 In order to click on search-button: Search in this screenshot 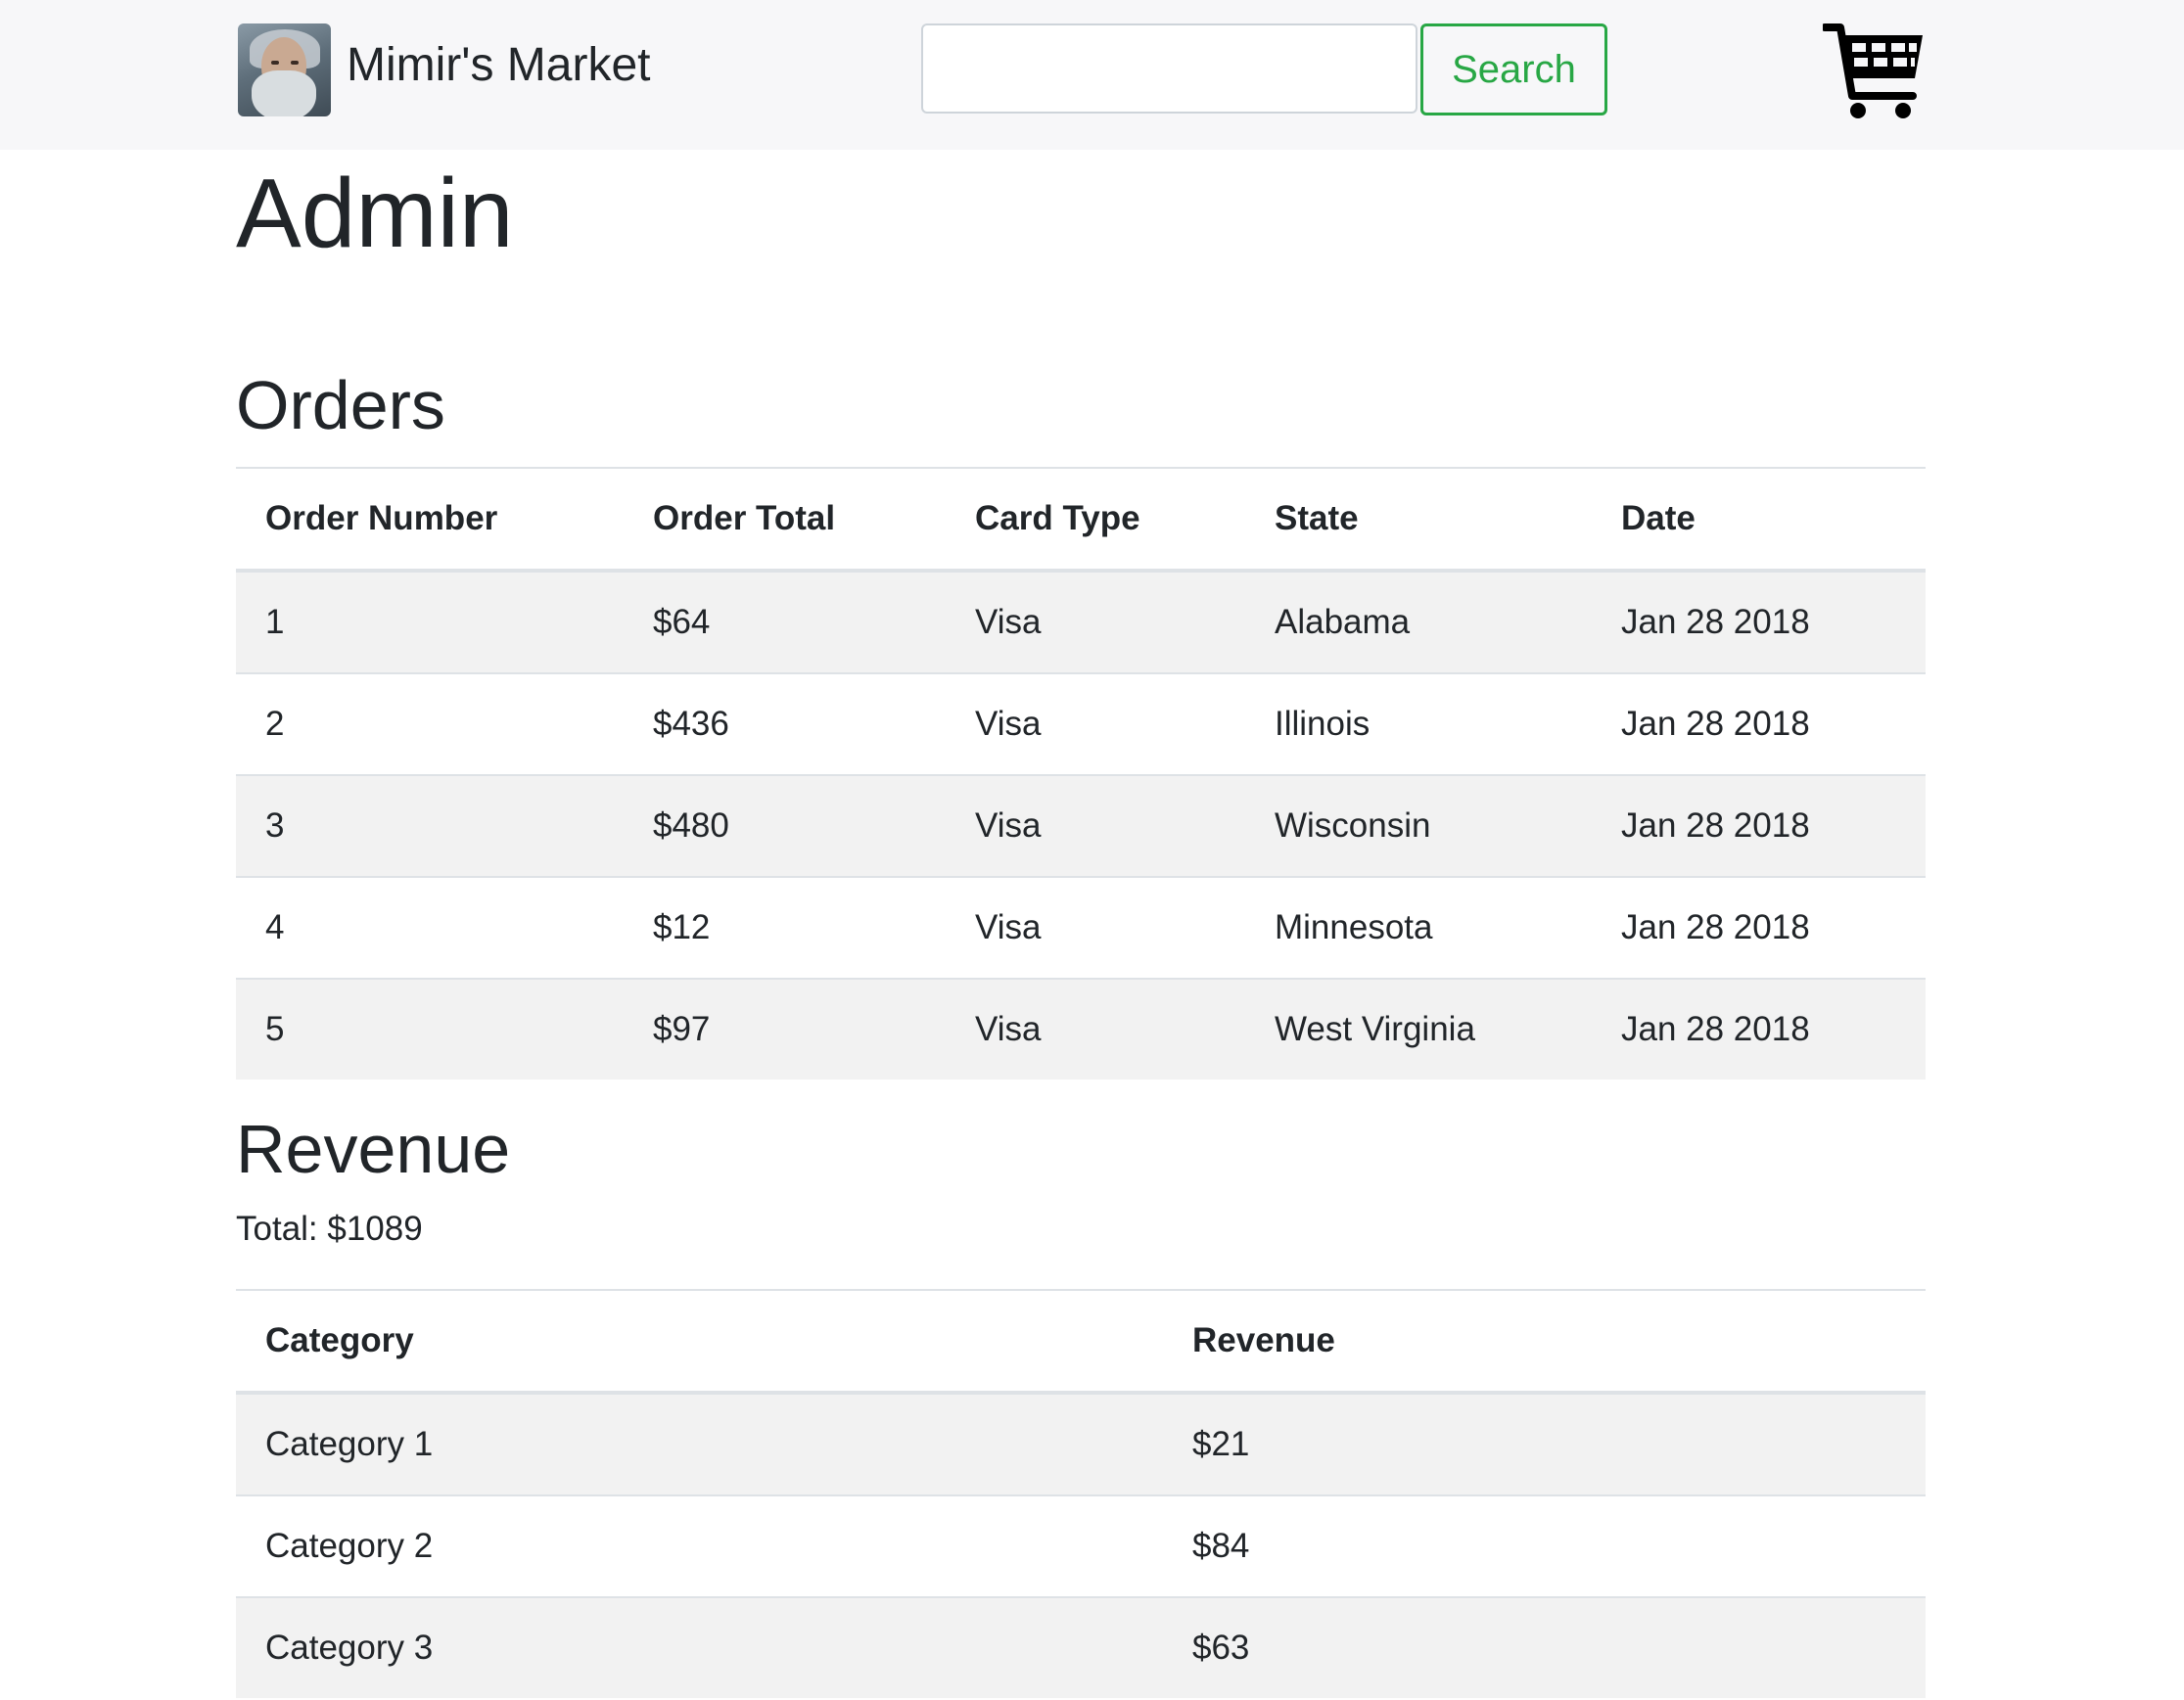, I will do `click(1513, 69)`.